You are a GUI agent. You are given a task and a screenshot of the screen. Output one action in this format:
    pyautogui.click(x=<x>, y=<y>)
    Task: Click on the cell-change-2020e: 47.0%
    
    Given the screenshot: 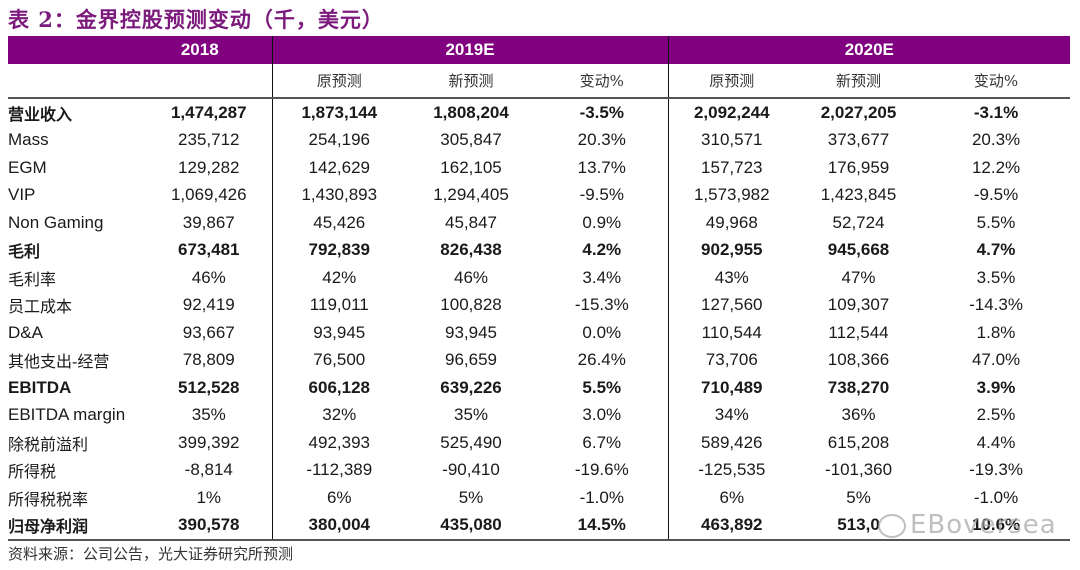 What is the action you would take?
    pyautogui.click(x=996, y=360)
    